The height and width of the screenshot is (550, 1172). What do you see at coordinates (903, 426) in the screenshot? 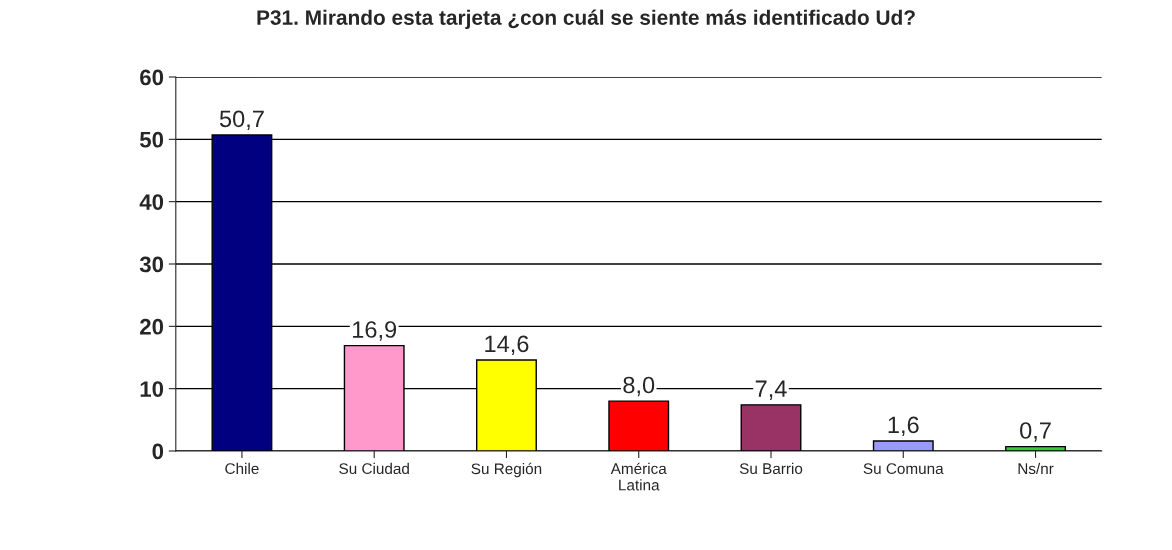
I see `data-label: 1,6` at bounding box center [903, 426].